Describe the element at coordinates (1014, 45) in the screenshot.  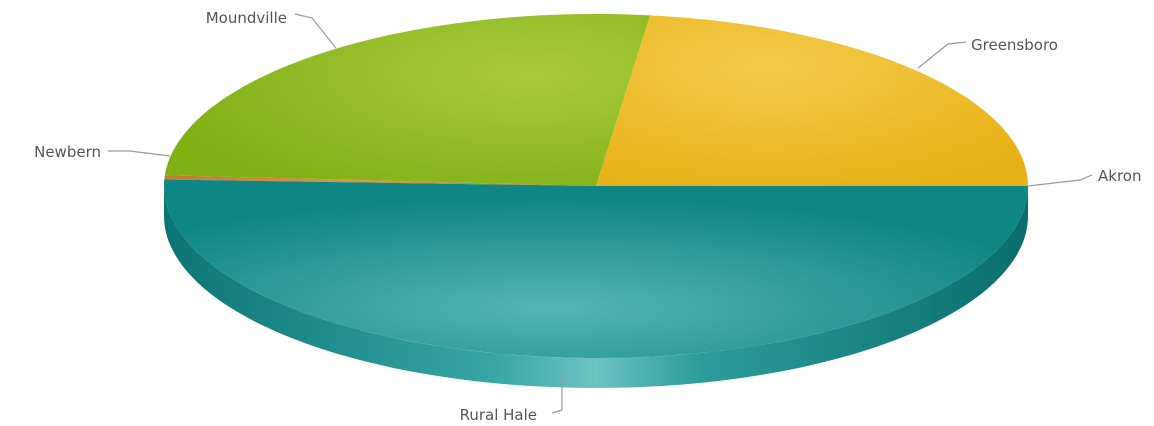
I see `label-greensboro: Greensboro` at that location.